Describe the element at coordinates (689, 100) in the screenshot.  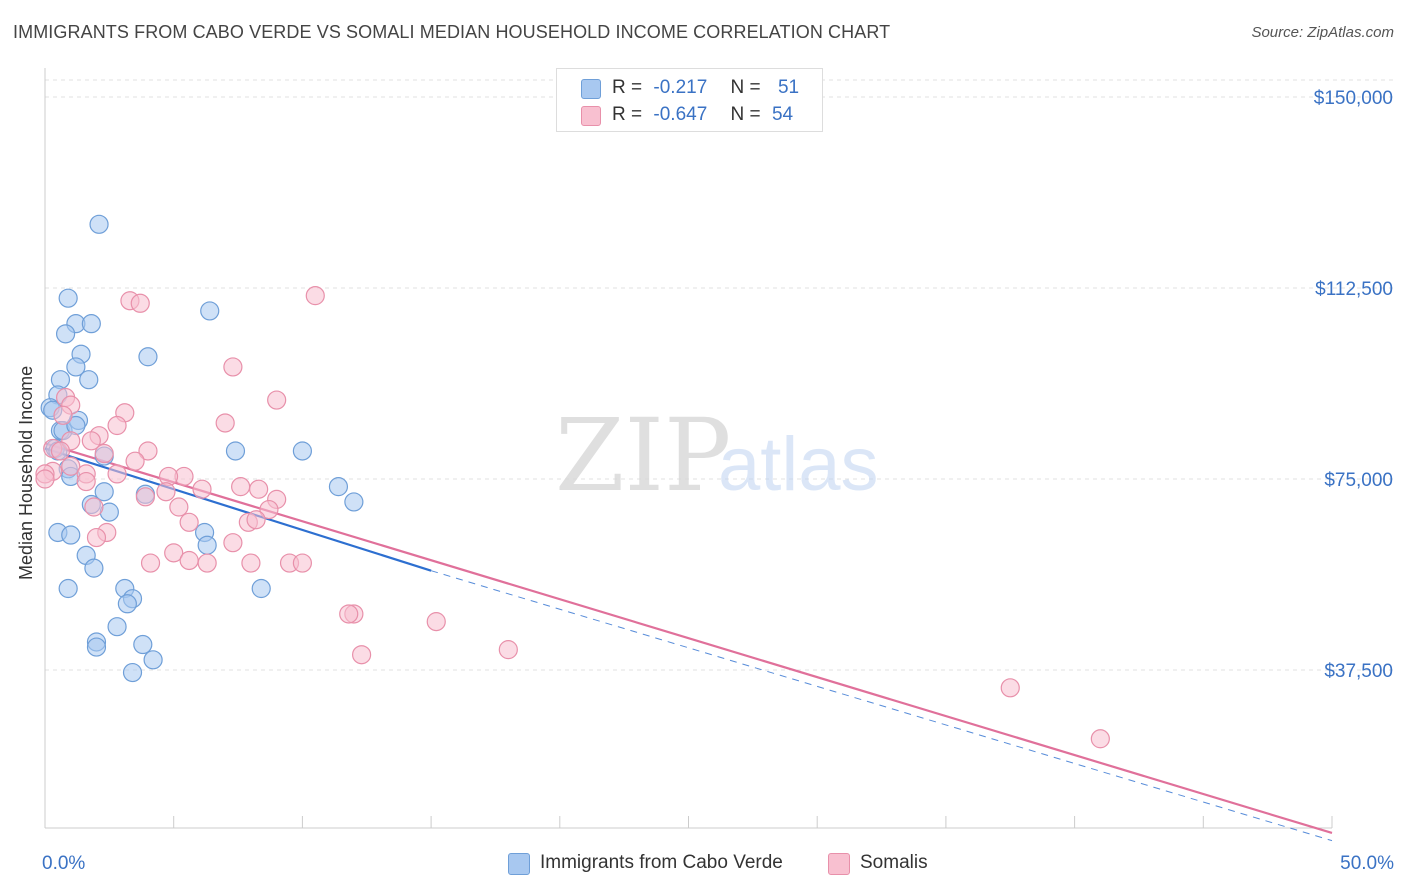
I see `correlation-legend: R = -0.217 N = 51 R = -0.647 N = 54` at that location.